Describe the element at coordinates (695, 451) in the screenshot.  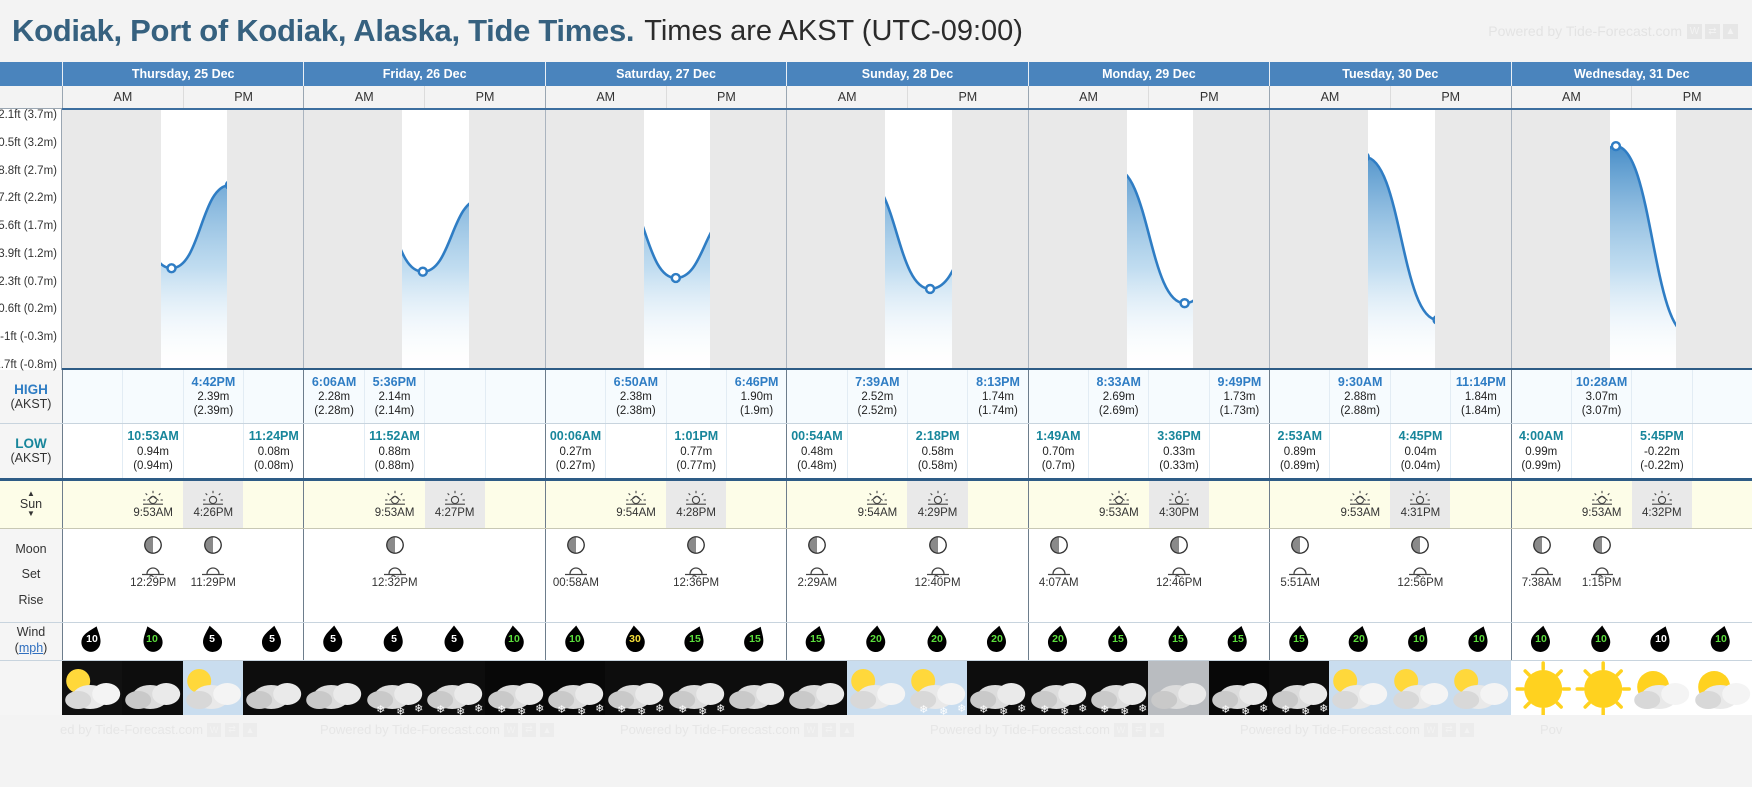
I see `low-cell: 1:01PM 0.77m (0.77m)` at that location.